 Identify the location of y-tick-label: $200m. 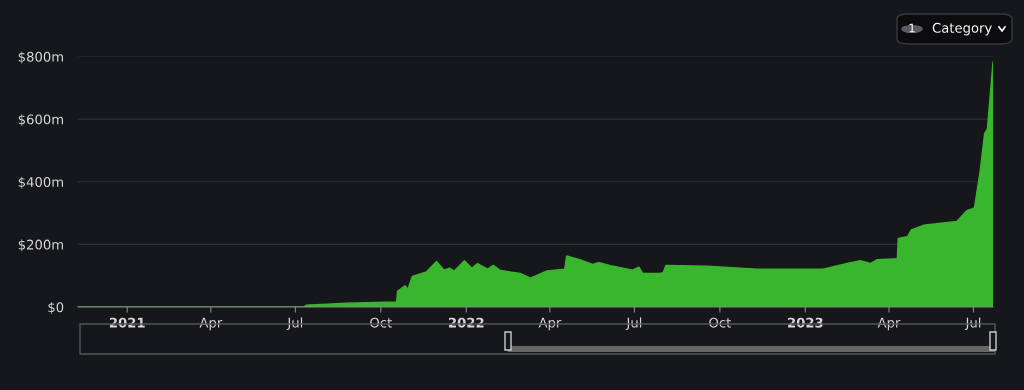
(40, 245).